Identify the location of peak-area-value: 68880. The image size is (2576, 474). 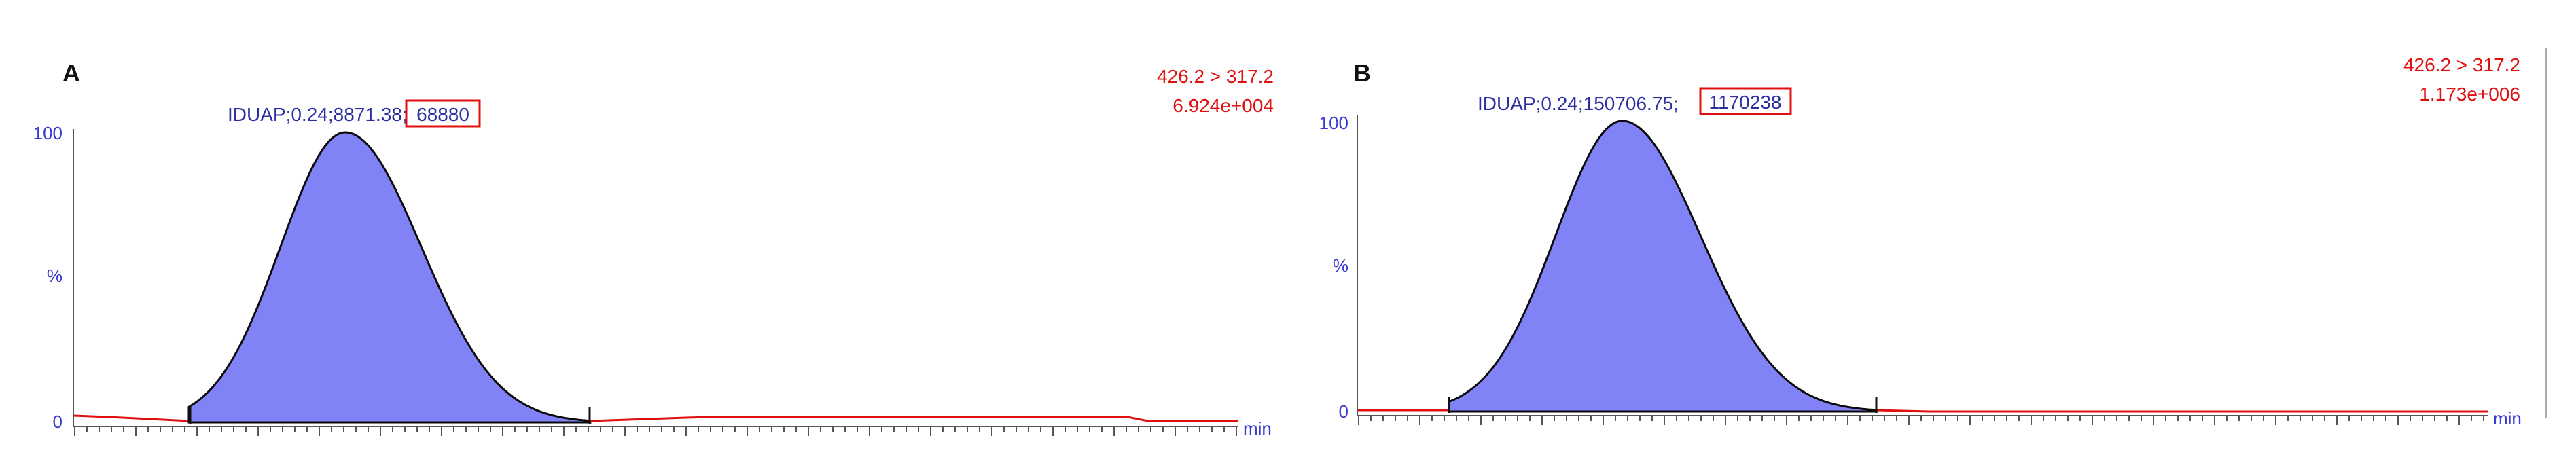
(442, 114).